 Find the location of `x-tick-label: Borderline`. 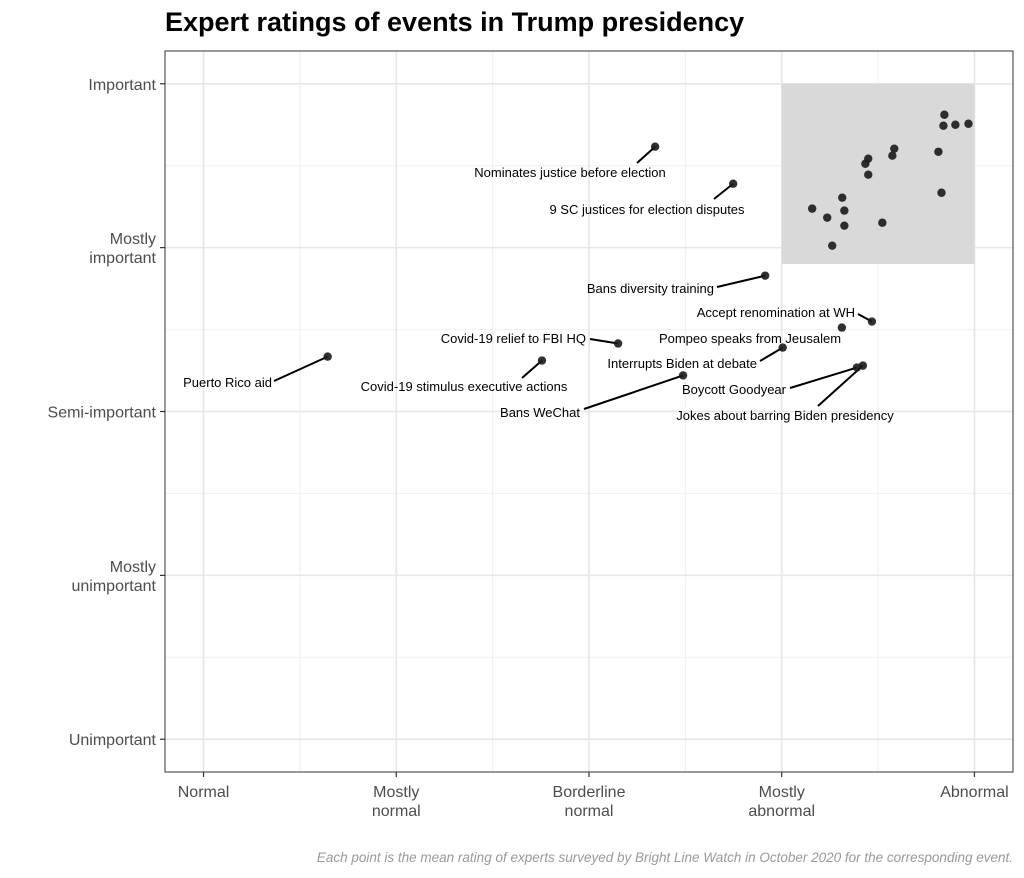

x-tick-label: Borderline is located at coordinates (589, 792).